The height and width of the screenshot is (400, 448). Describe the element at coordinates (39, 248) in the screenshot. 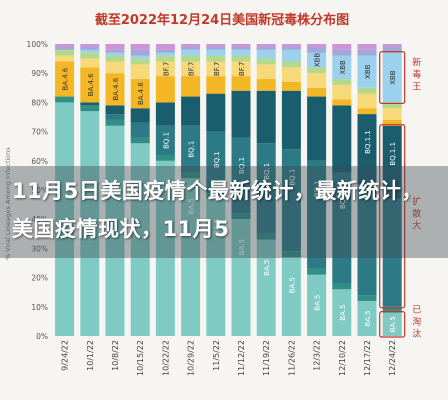

I see `y-tick-label: 30%` at that location.